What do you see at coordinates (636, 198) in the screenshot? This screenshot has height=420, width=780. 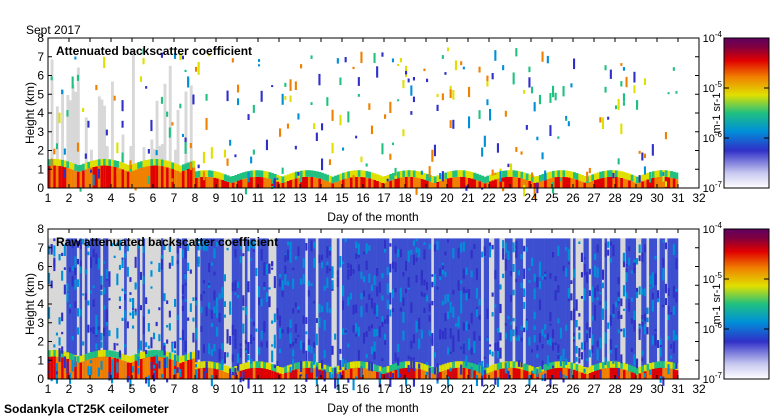 I see `x-tick-label: 29` at bounding box center [636, 198].